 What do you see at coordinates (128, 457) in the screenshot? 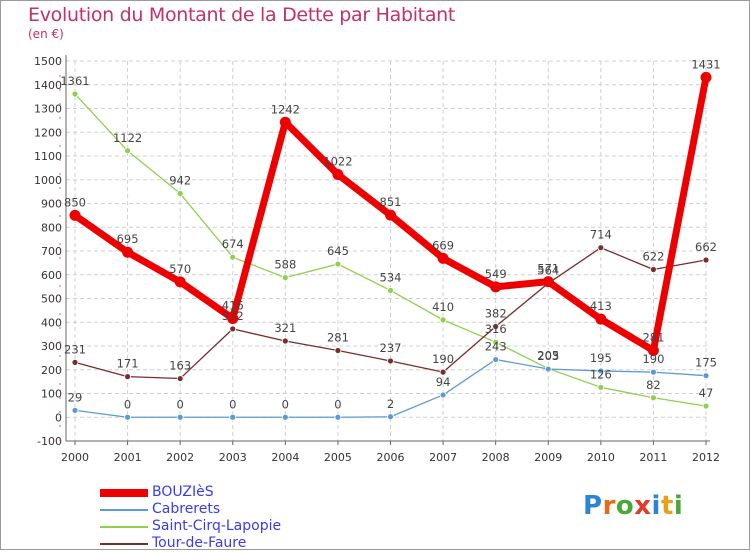
I see `x-tick-label: 2001` at bounding box center [128, 457].